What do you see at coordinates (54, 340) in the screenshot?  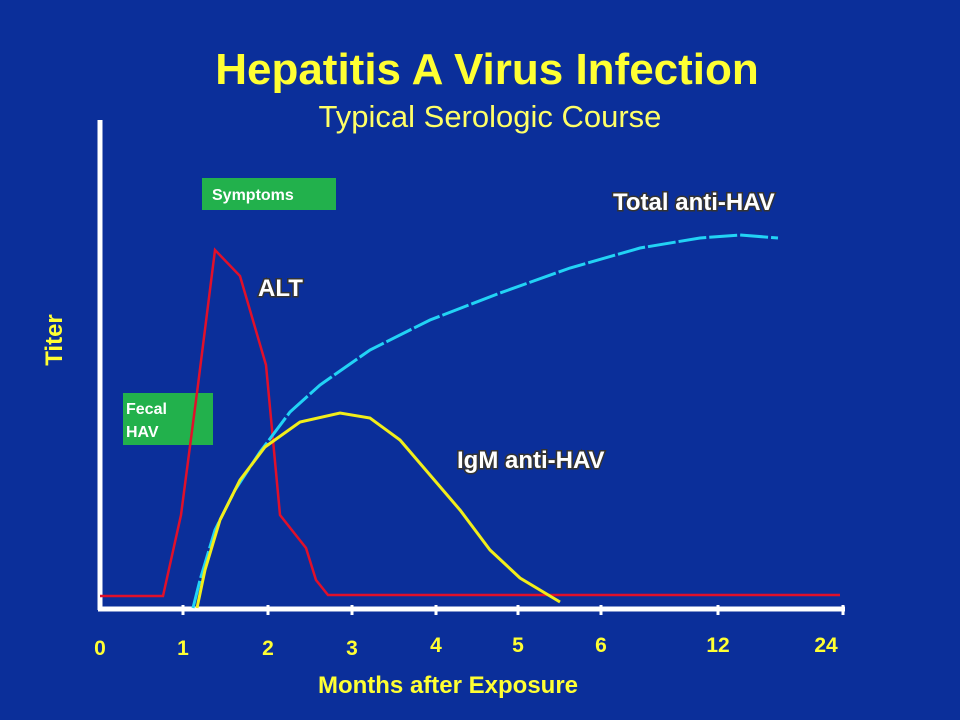 I see `y-axis-label: Titer` at bounding box center [54, 340].